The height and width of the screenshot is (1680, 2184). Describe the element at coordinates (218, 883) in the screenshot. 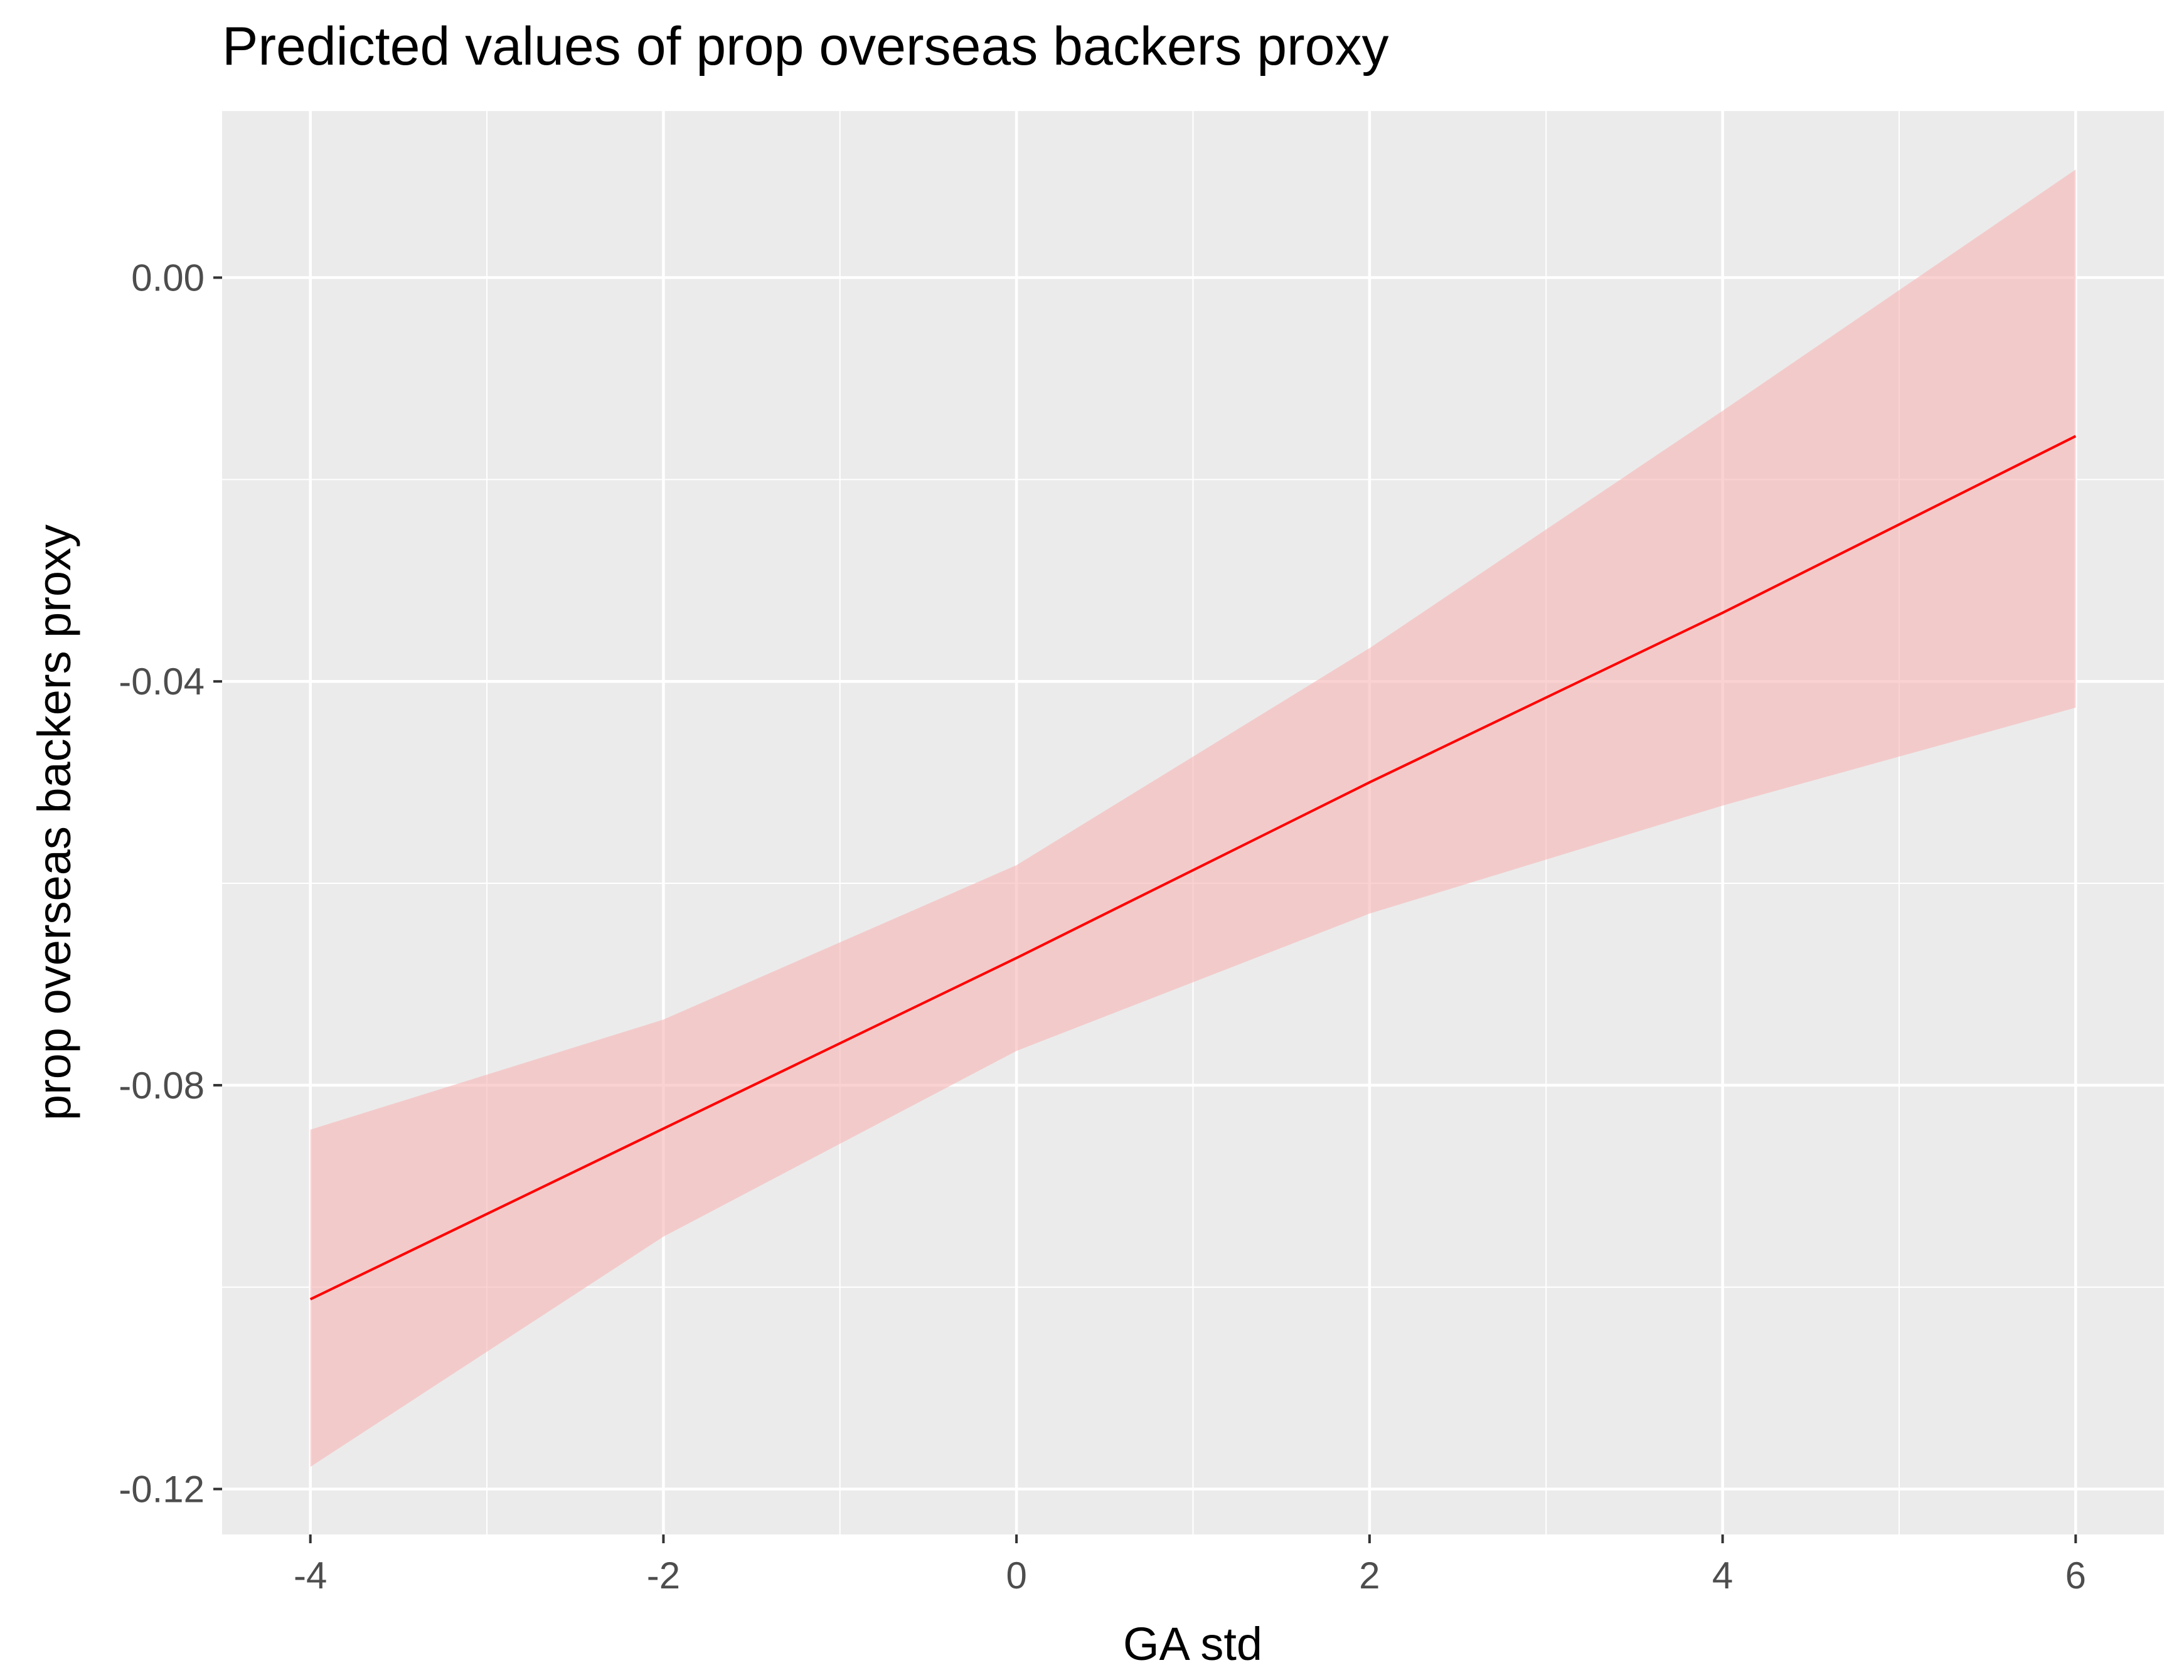

I see `y-axis-ticks` at that location.